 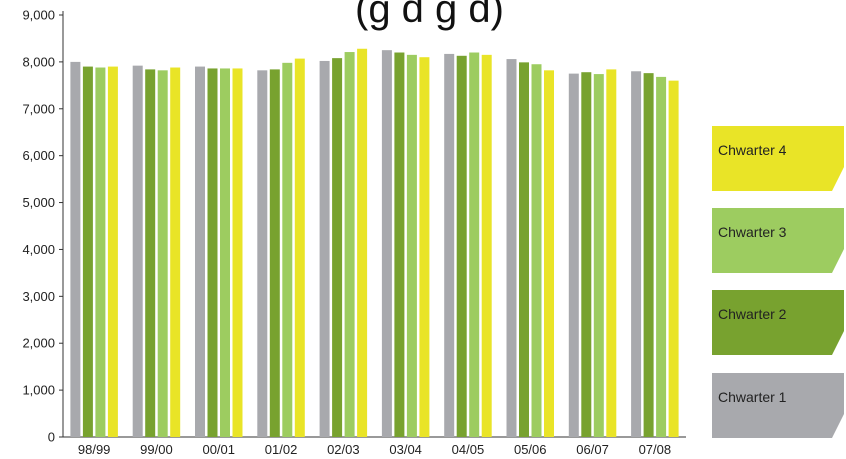 I want to click on x-tick-label: 00/01, so click(x=218, y=449).